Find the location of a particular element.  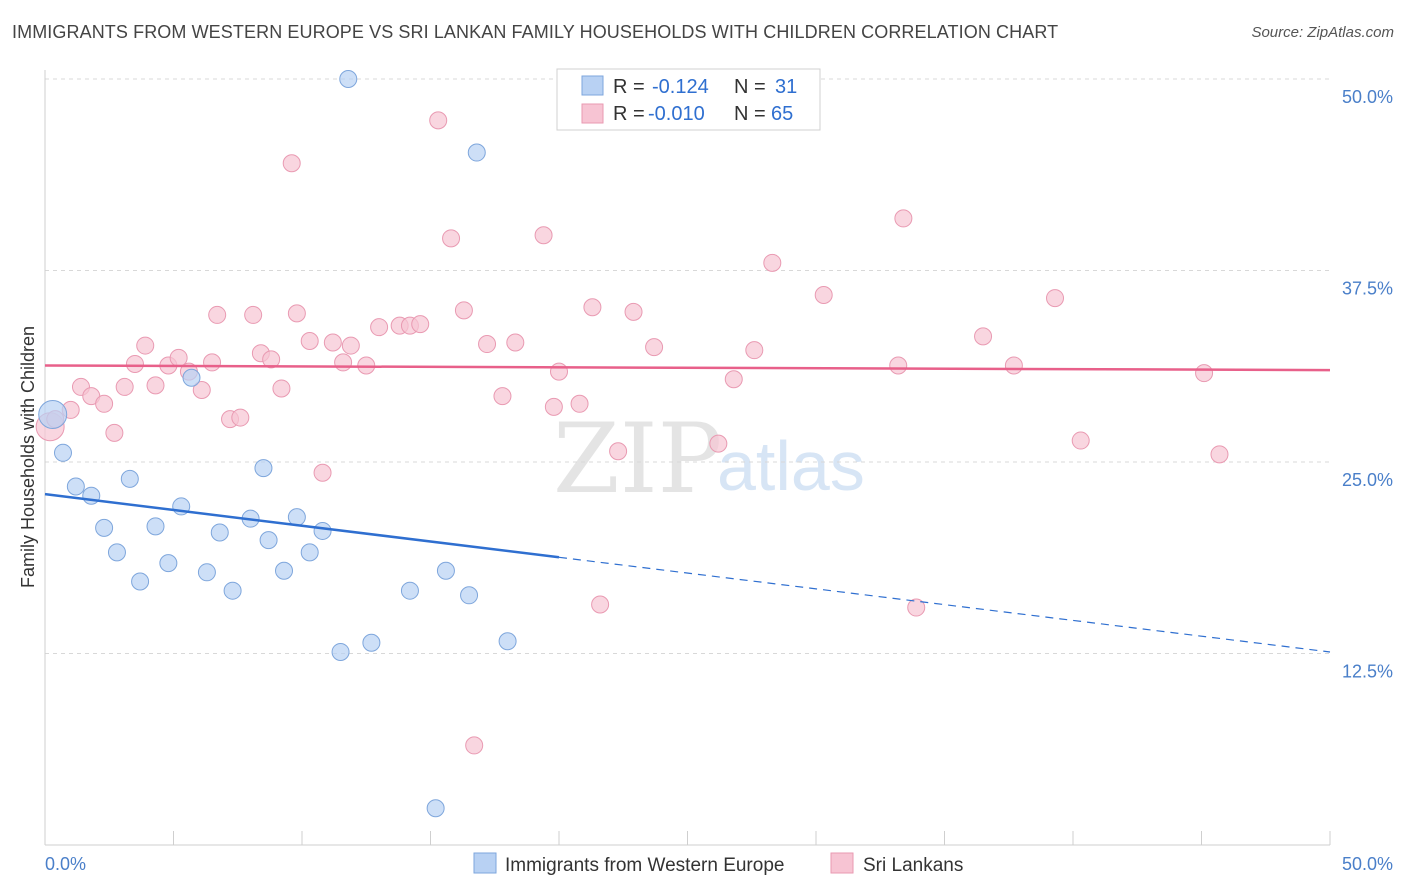

bottom-legend-swatch-blue is located at coordinates (485, 863).